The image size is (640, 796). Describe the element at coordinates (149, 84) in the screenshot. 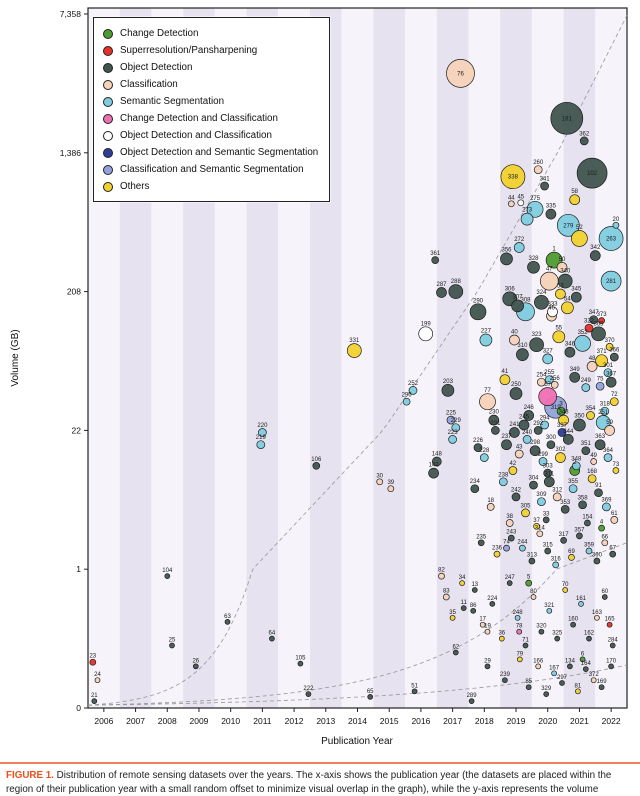

I see `legend-item-label: Classification` at that location.